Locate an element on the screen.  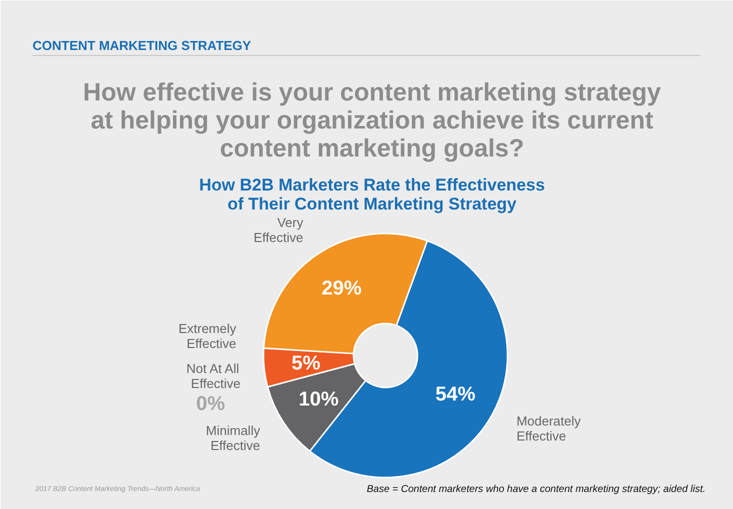
data-label: 10% is located at coordinates (318, 399).